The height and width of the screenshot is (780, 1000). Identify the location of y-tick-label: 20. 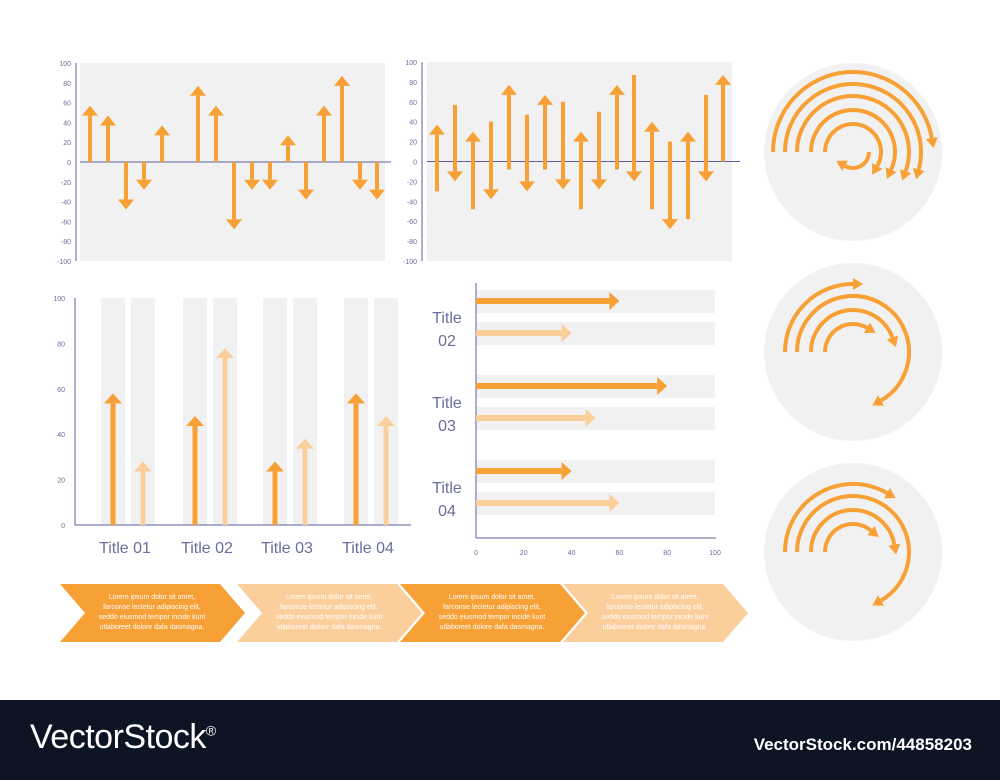
(61, 481).